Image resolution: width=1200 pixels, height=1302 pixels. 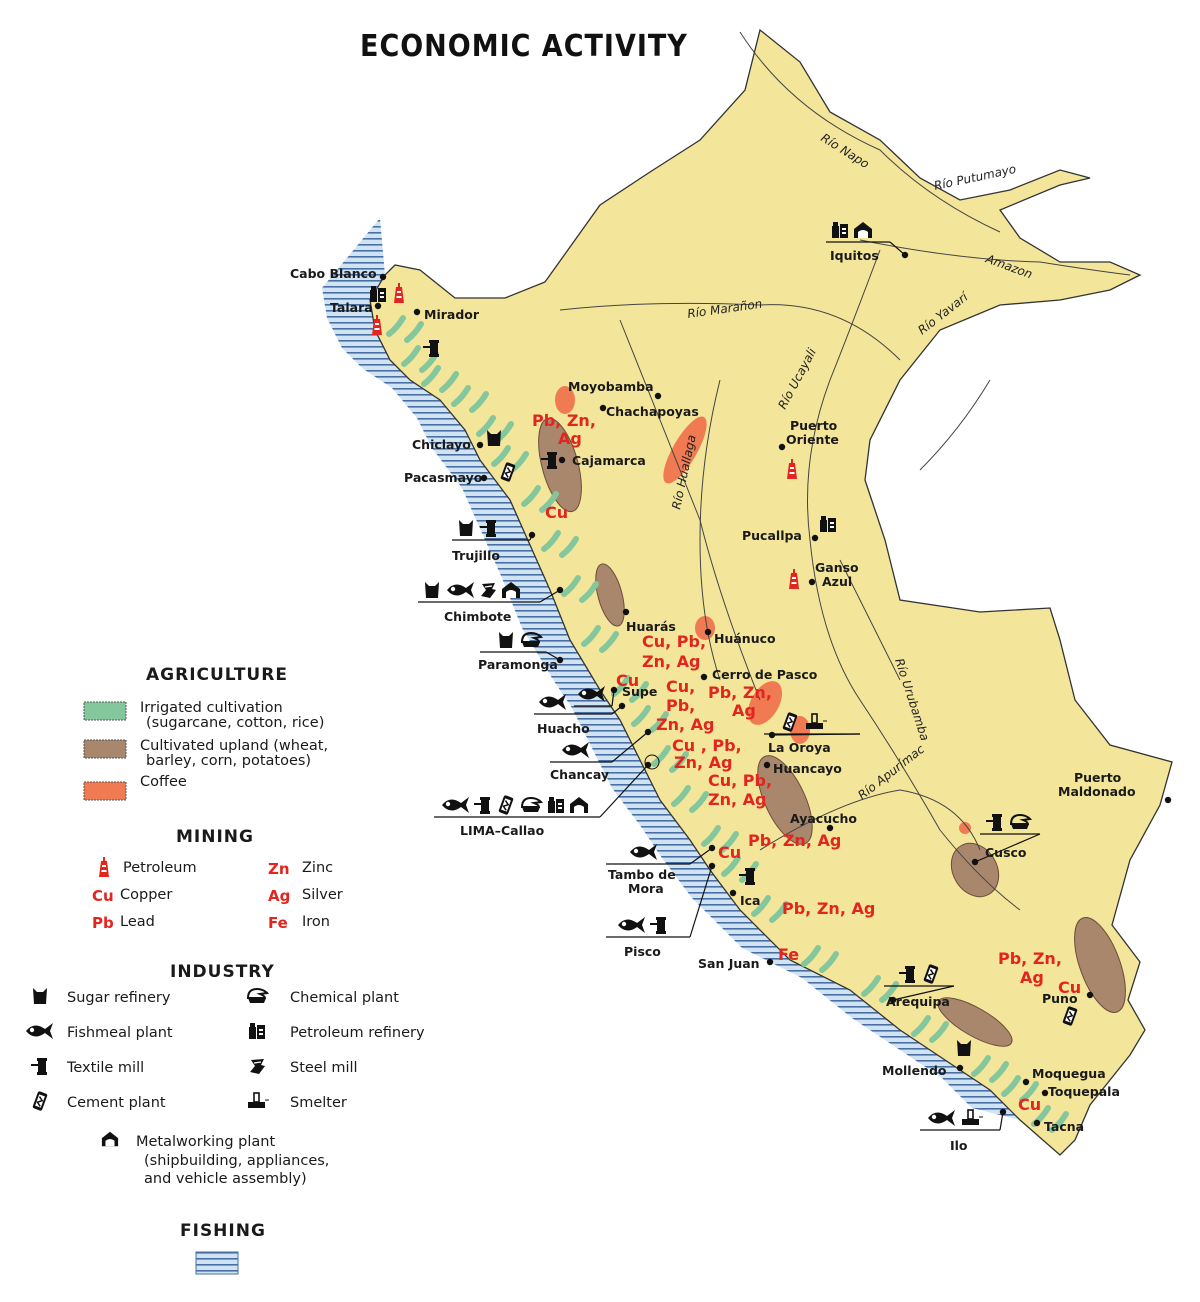 What do you see at coordinates (765, 674) in the screenshot?
I see `city-label: Cerro de Pasco` at bounding box center [765, 674].